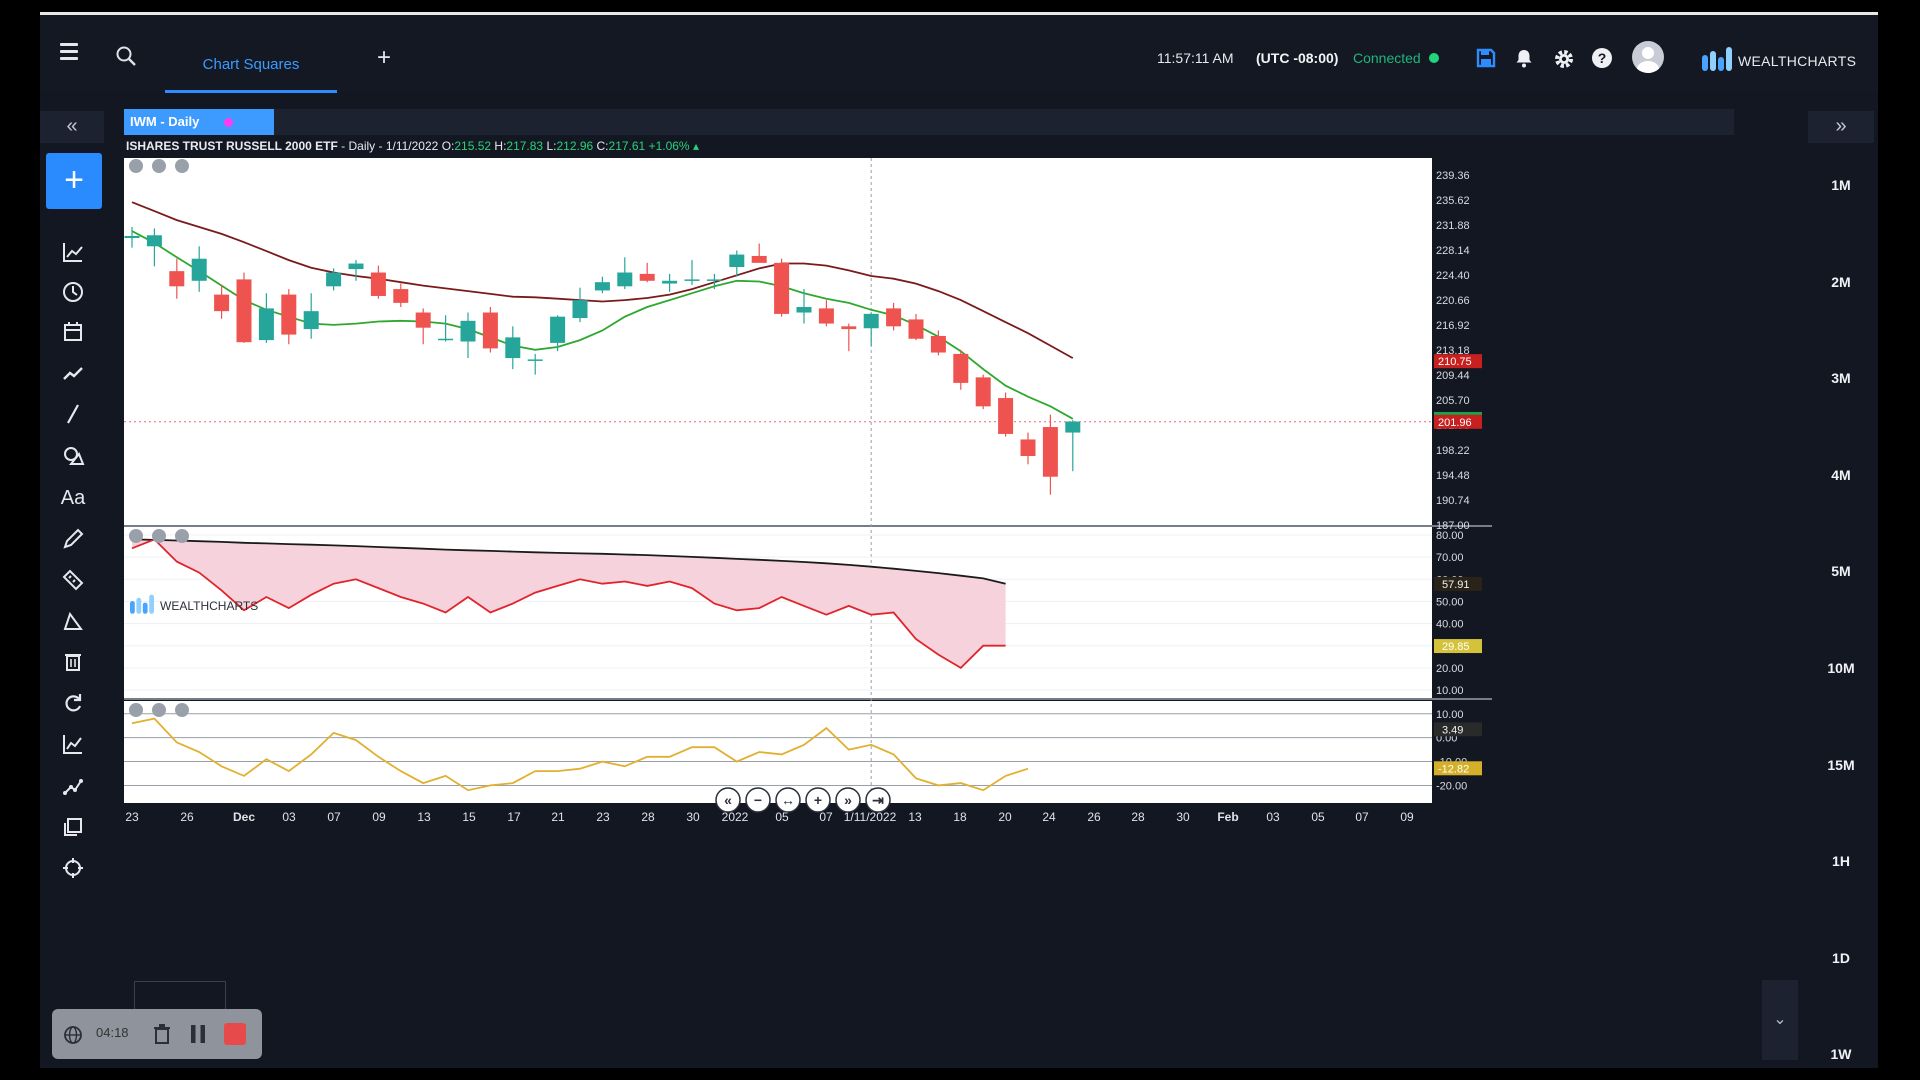  Describe the element at coordinates (251, 54) in the screenshot. I see `tab-chart-squares: Chart Squares` at that location.